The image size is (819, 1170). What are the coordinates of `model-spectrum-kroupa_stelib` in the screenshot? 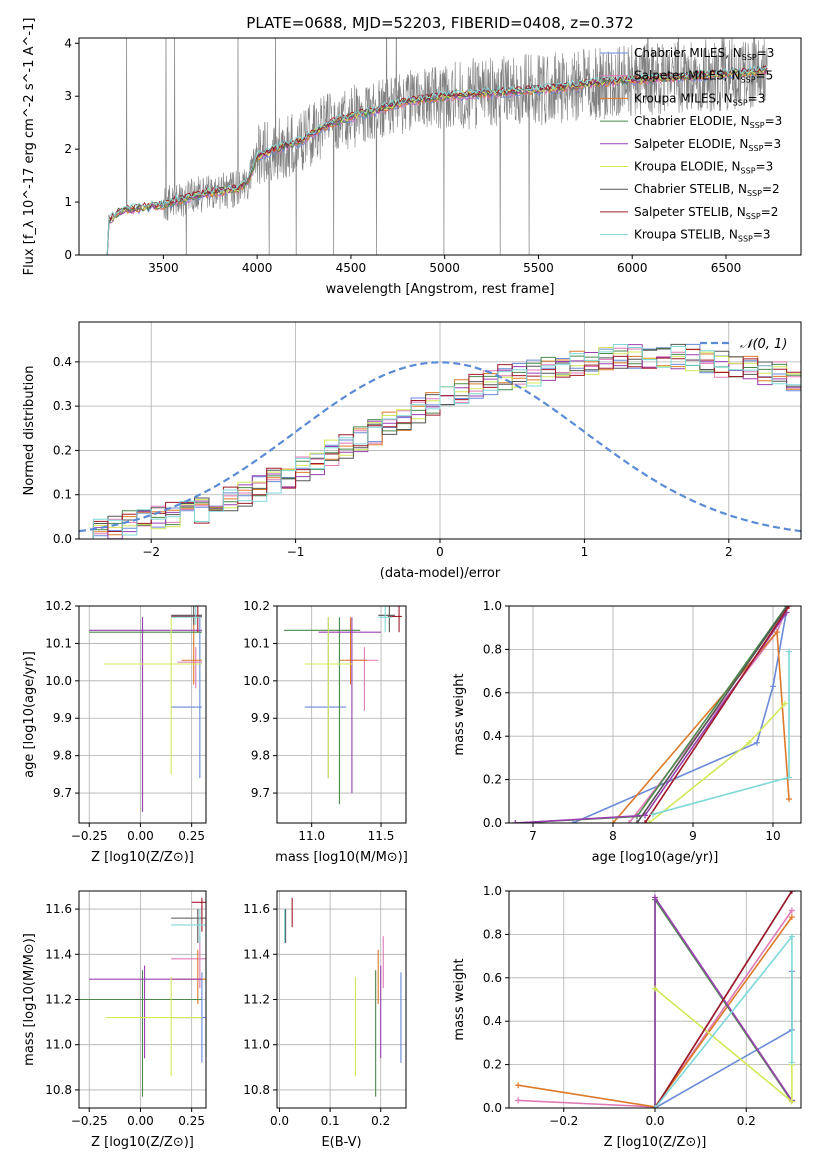 It's located at (437, 160).